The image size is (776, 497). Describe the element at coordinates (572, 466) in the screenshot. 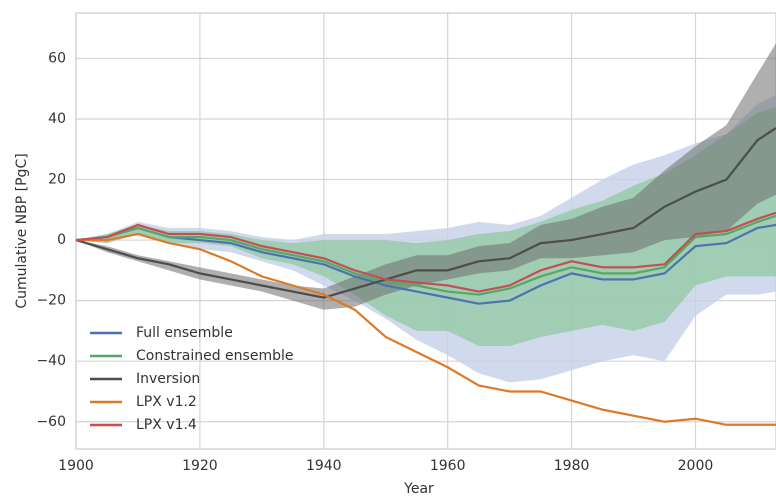

I see `x-tick-label: 1980` at that location.